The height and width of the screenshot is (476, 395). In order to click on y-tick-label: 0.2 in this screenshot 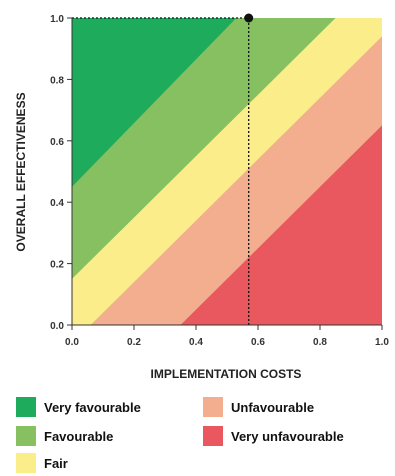, I will do `click(57, 265)`.